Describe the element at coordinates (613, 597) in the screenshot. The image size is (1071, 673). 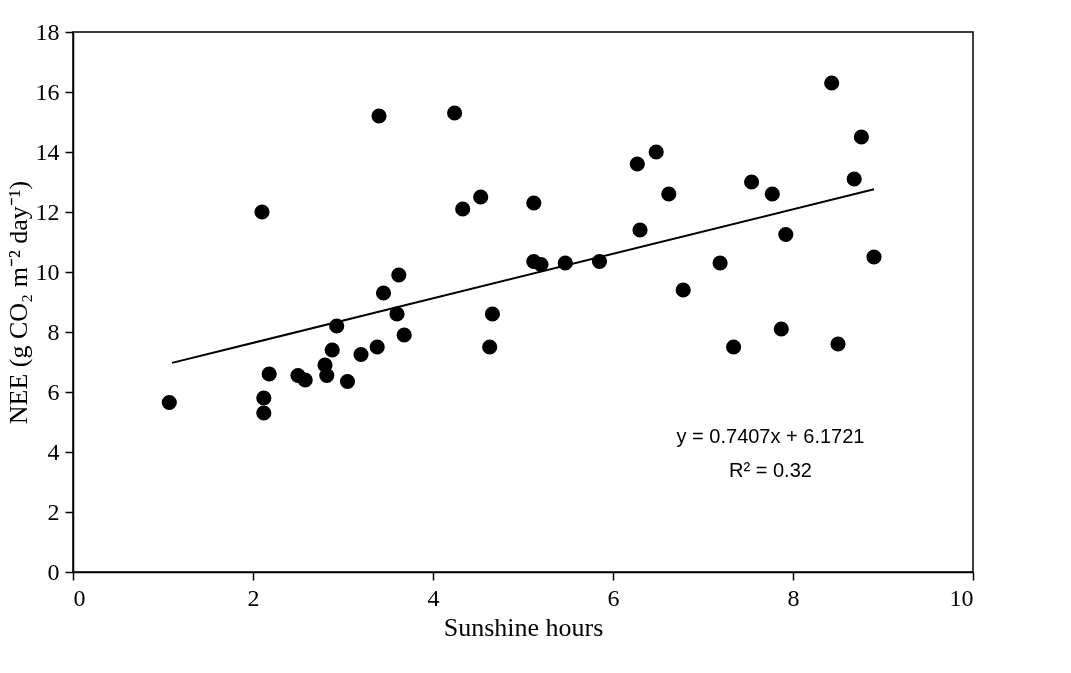
I see `x-tick-label: 6` at that location.